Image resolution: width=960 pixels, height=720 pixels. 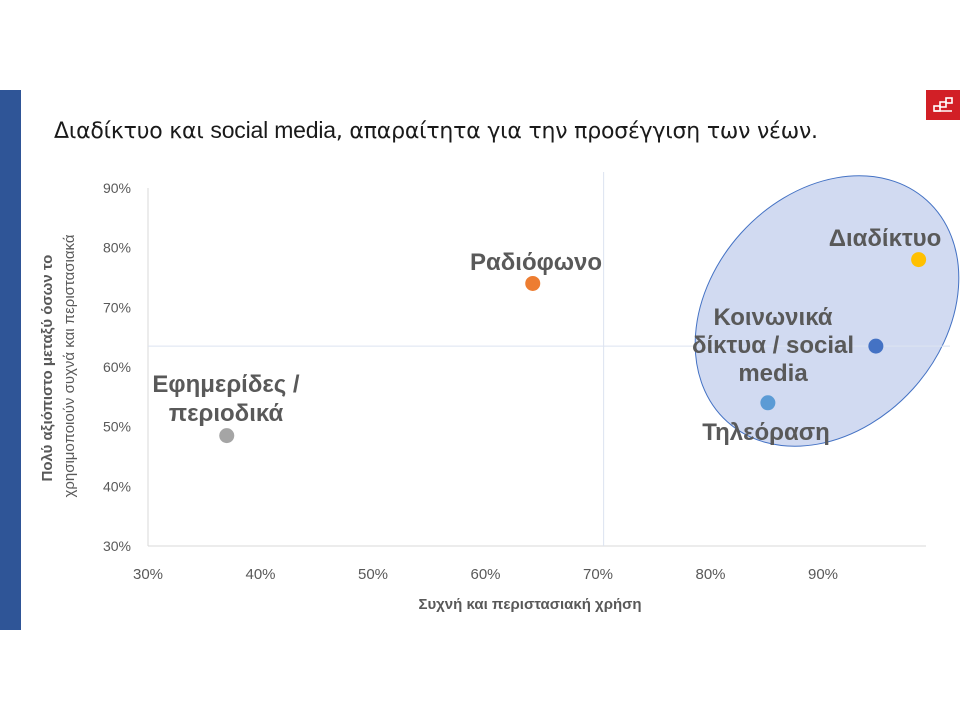 What do you see at coordinates (10, 360) in the screenshot?
I see `accent-bar` at bounding box center [10, 360].